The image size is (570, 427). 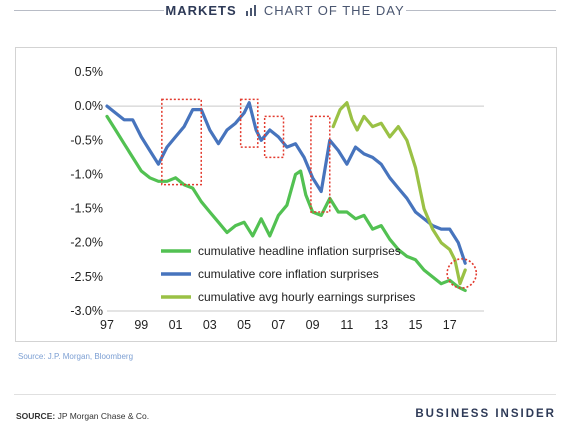 I want to click on footer-source-text: JP Morgan Chase & Co., so click(x=103, y=416).